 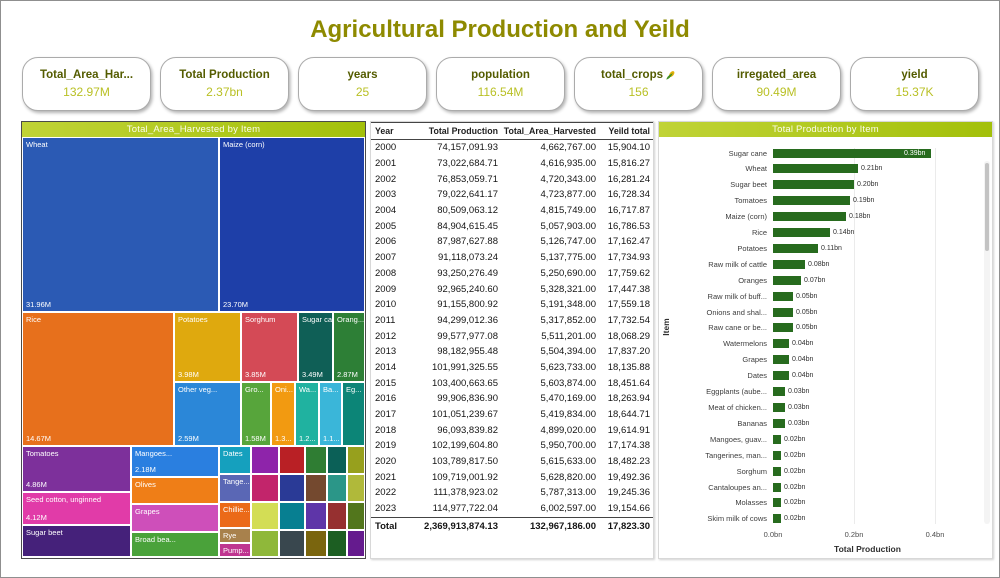 What do you see at coordinates (98, 379) in the screenshot?
I see `treemap-cell-rice: Rice 14.67M` at bounding box center [98, 379].